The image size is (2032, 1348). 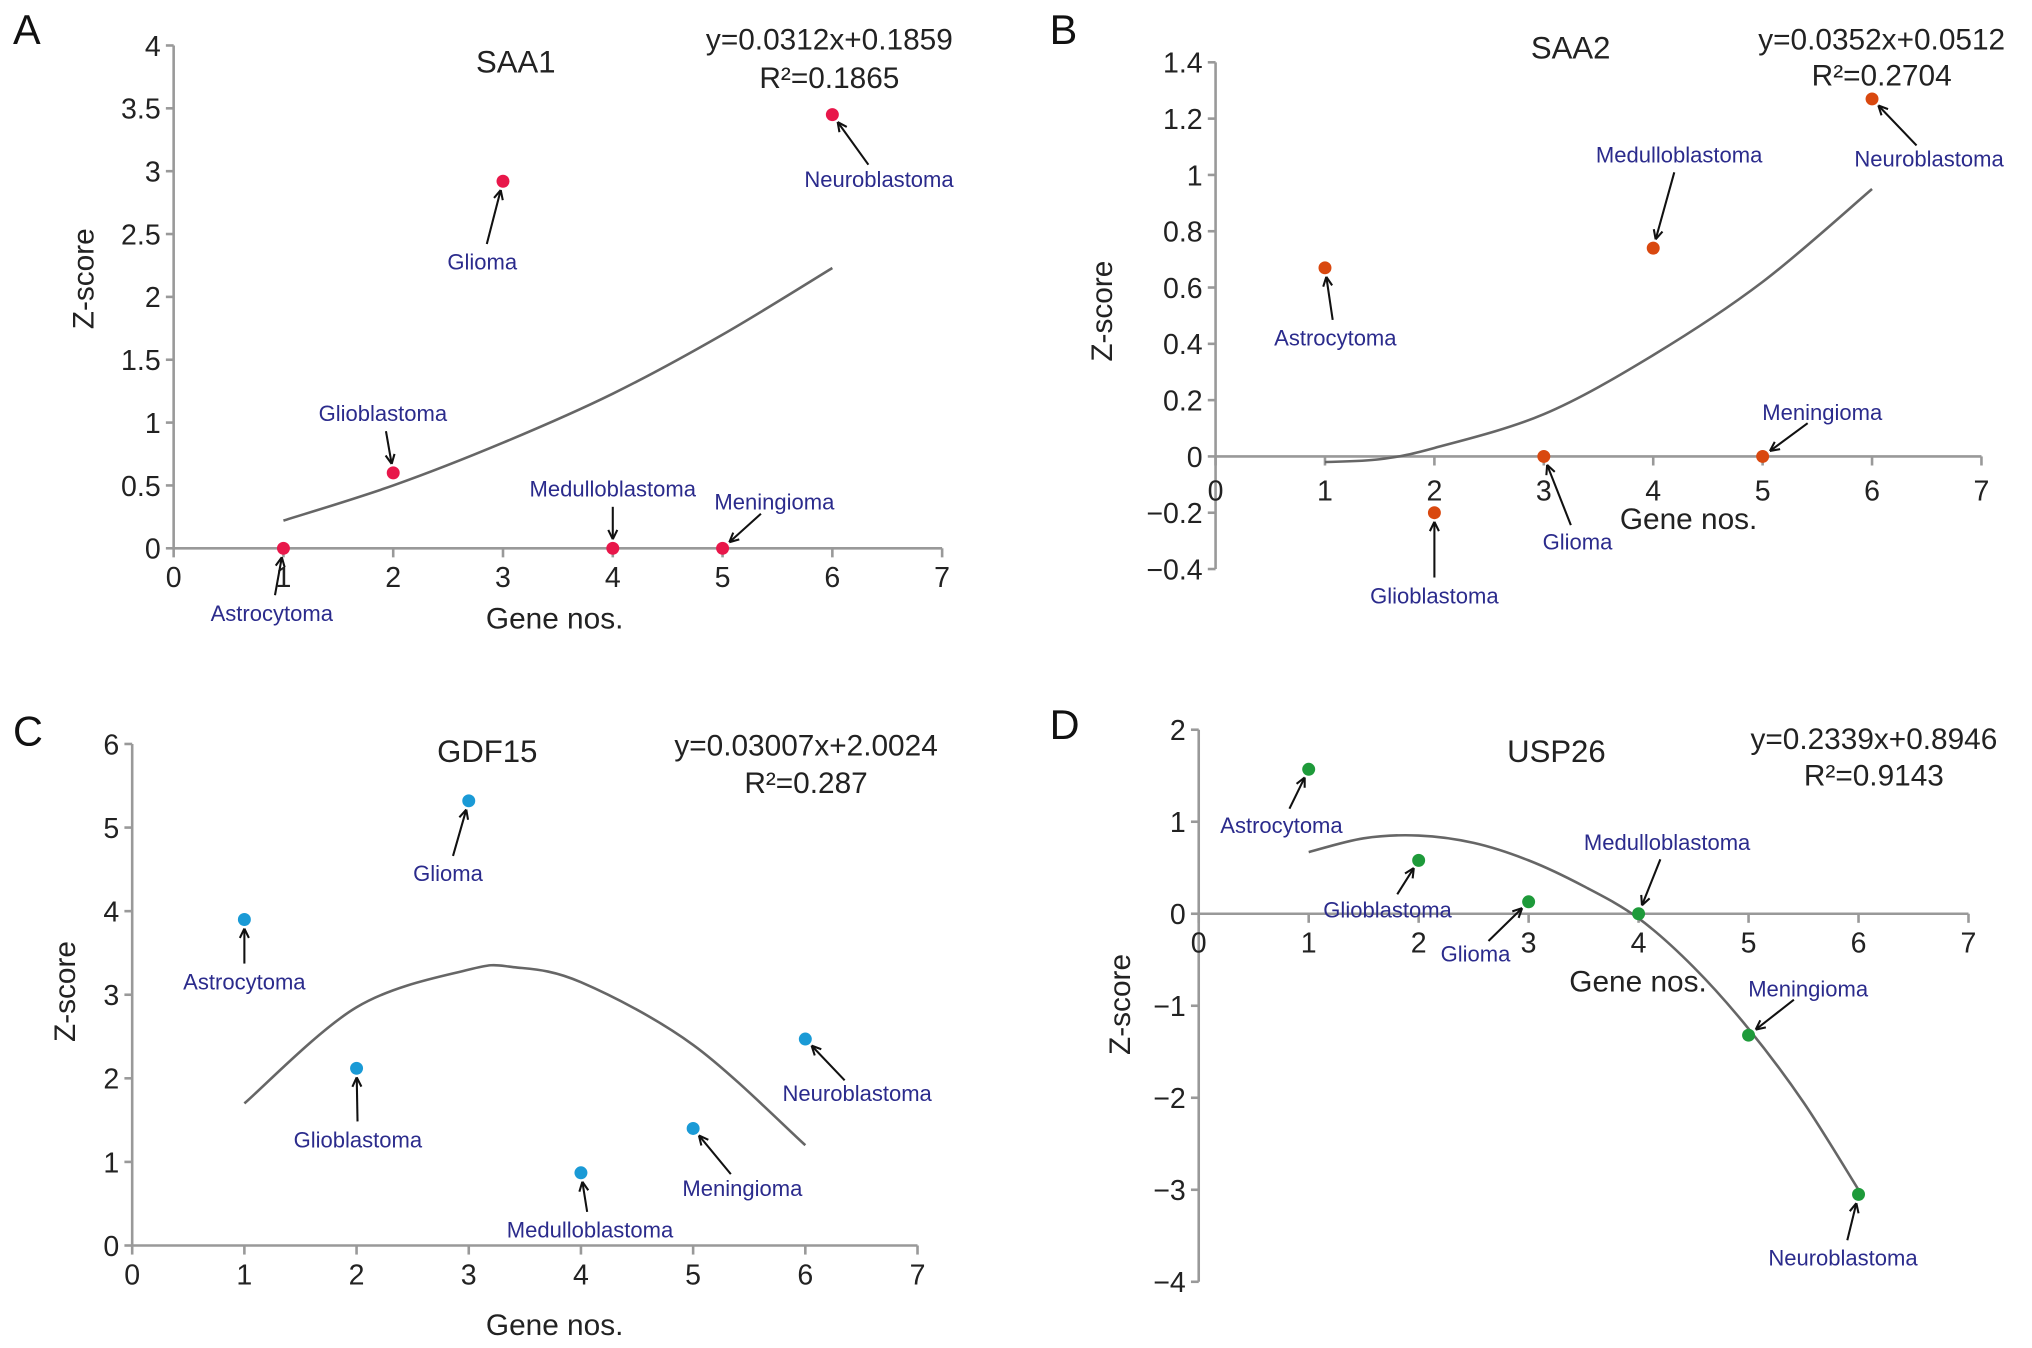 I want to click on y-tick-label: 3, so click(x=153, y=173).